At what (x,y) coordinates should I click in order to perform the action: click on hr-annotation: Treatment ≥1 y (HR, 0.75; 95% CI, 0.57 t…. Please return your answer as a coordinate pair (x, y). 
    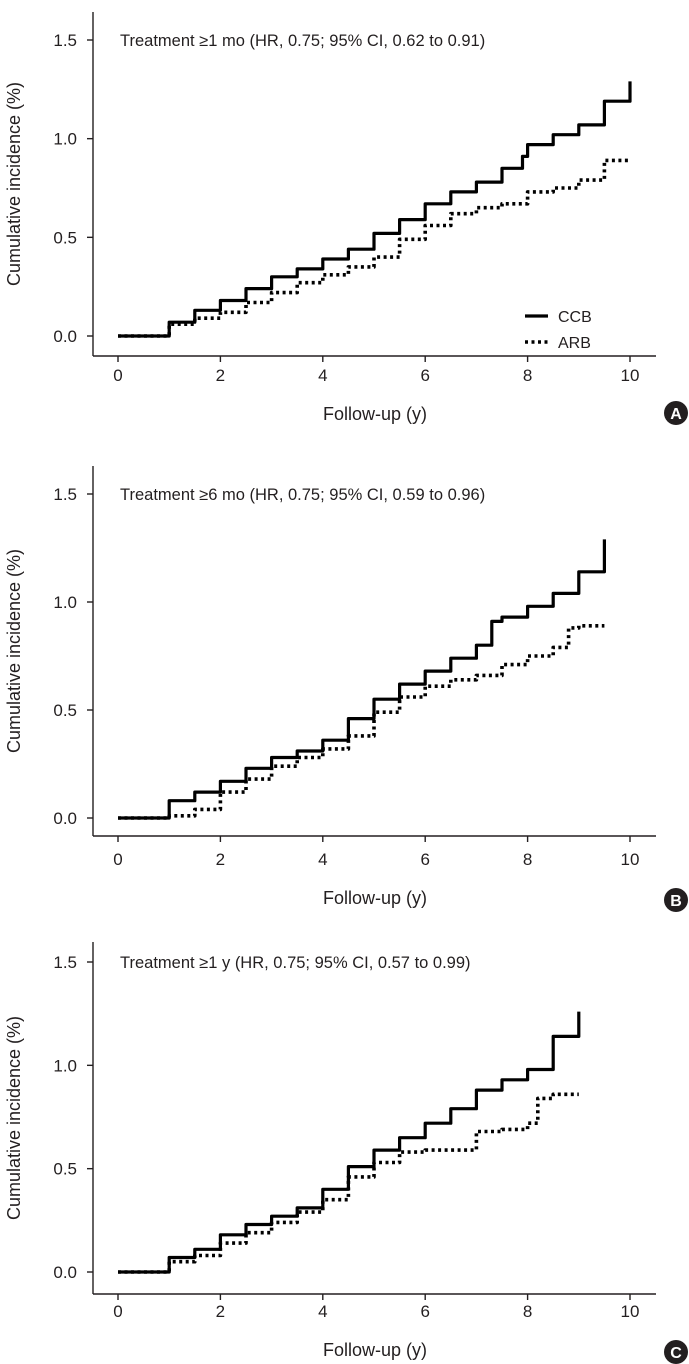
    Looking at the image, I should click on (295, 963).